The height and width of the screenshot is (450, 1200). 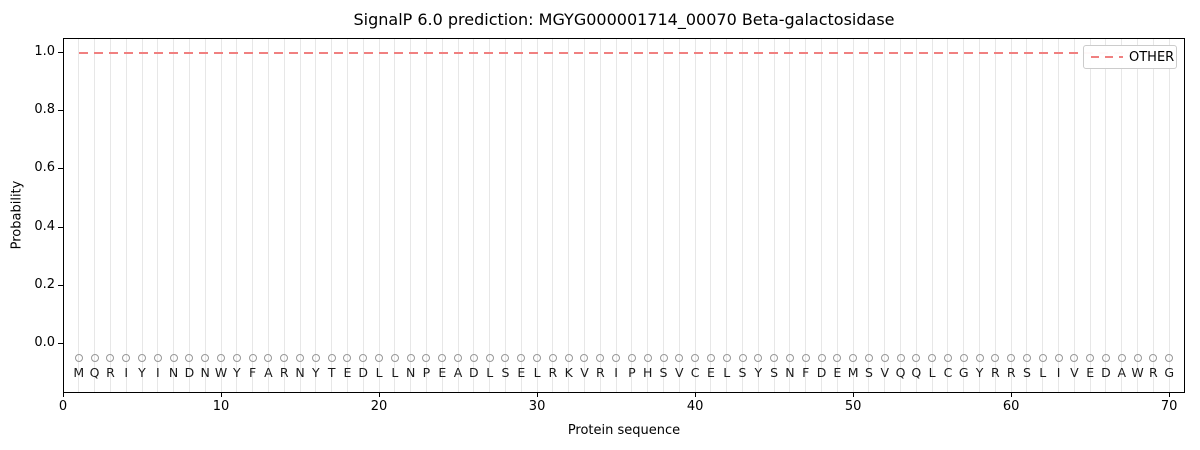 I want to click on residue-letter: F, so click(x=806, y=373).